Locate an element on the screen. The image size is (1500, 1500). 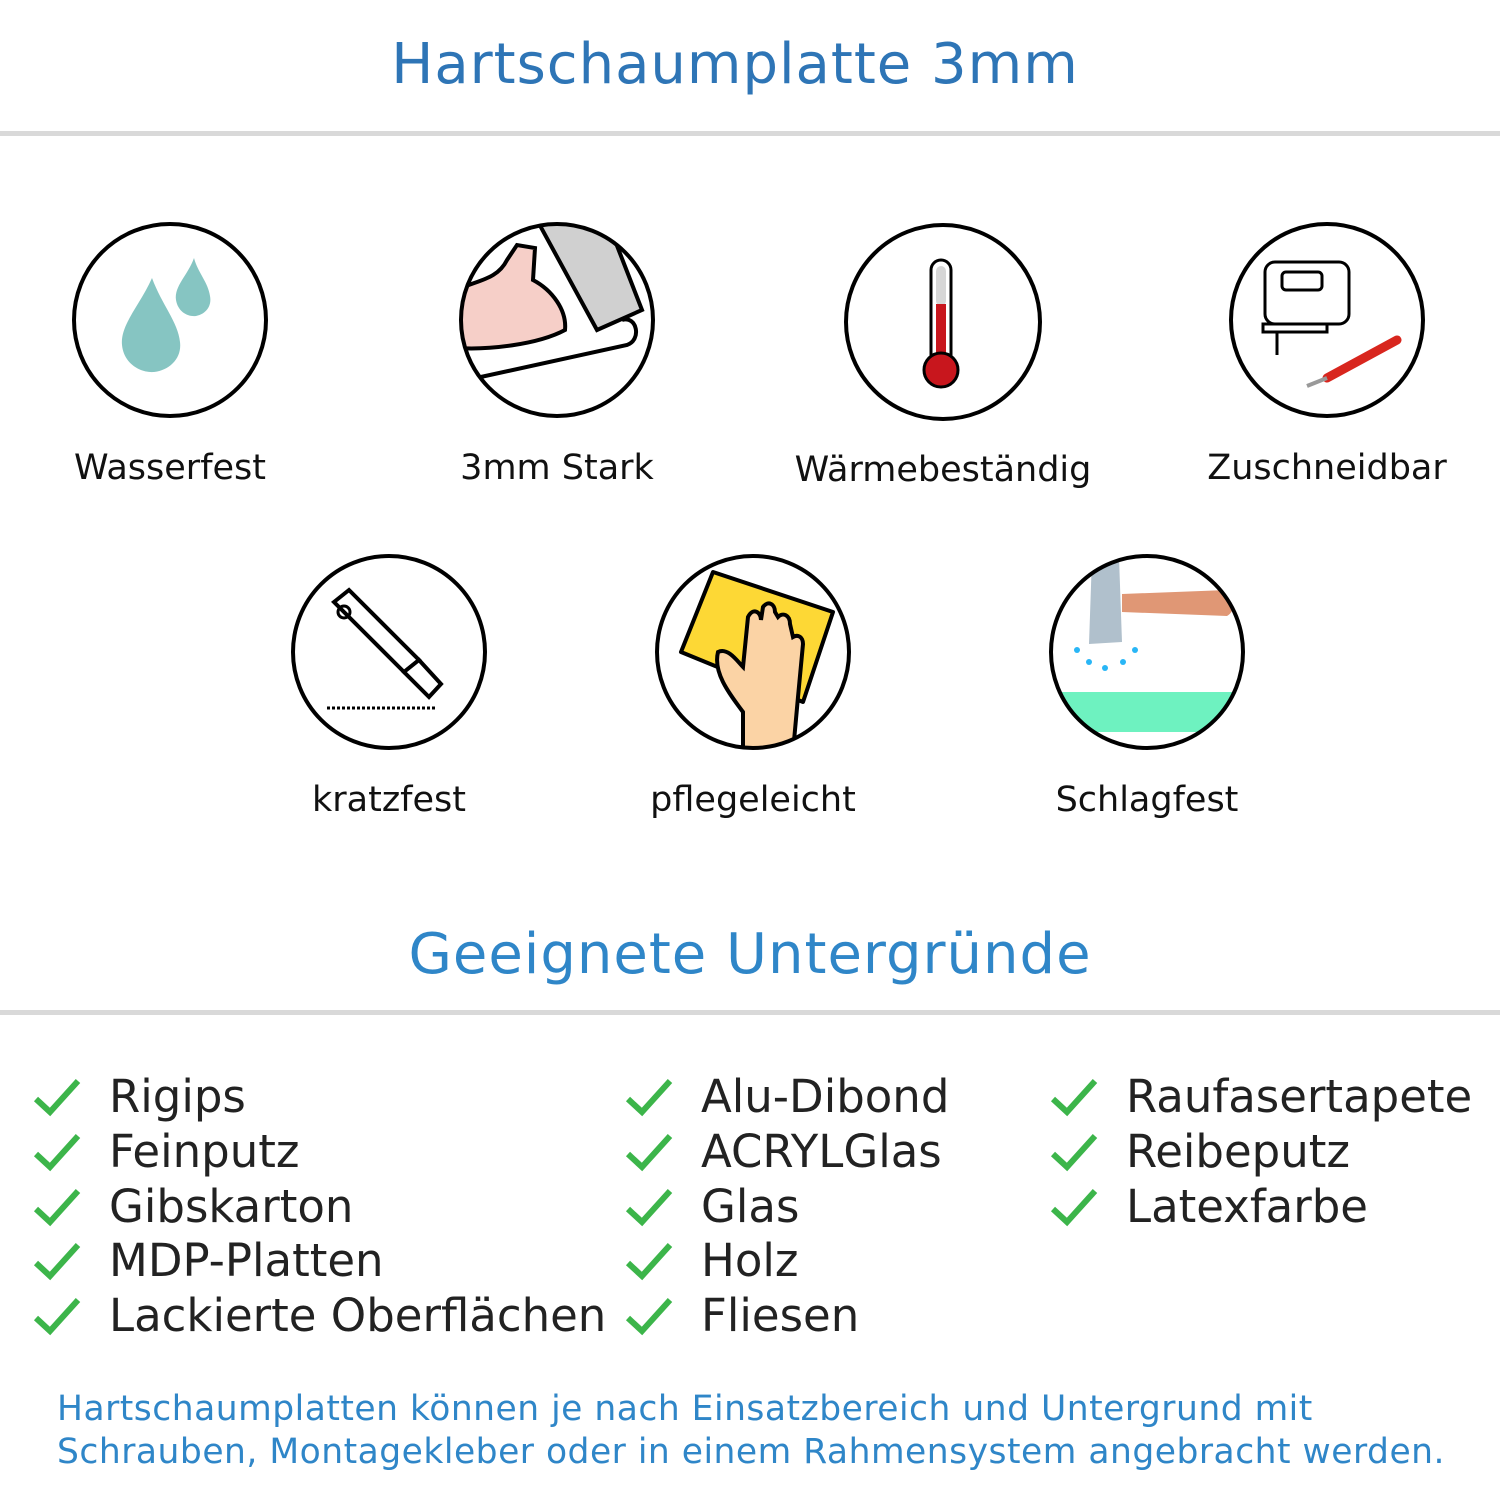
surface-item: Reibeputz is located at coordinates (1200, 1151).